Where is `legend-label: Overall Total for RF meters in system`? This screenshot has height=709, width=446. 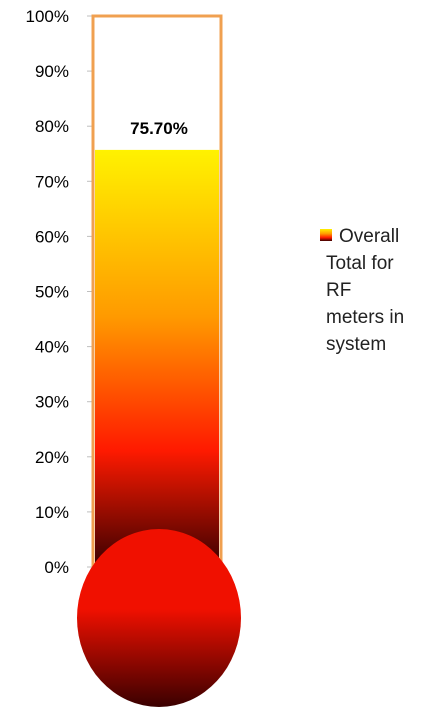 legend-label: Overall Total for RF meters in system is located at coordinates (365, 290).